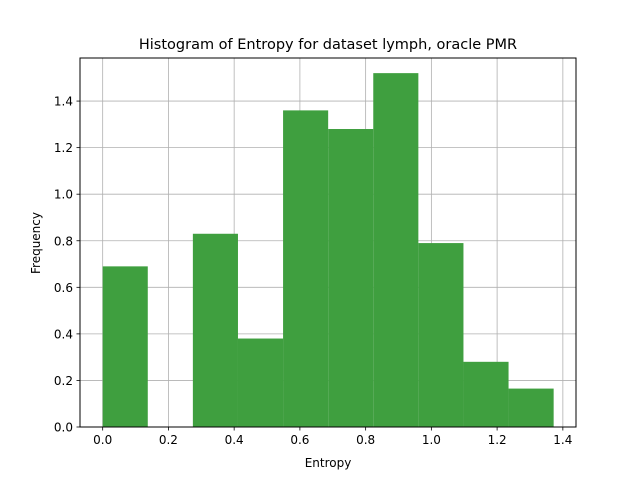 Image resolution: width=640 pixels, height=480 pixels. Describe the element at coordinates (234, 440) in the screenshot. I see `x-tick-label: 0.4` at that location.